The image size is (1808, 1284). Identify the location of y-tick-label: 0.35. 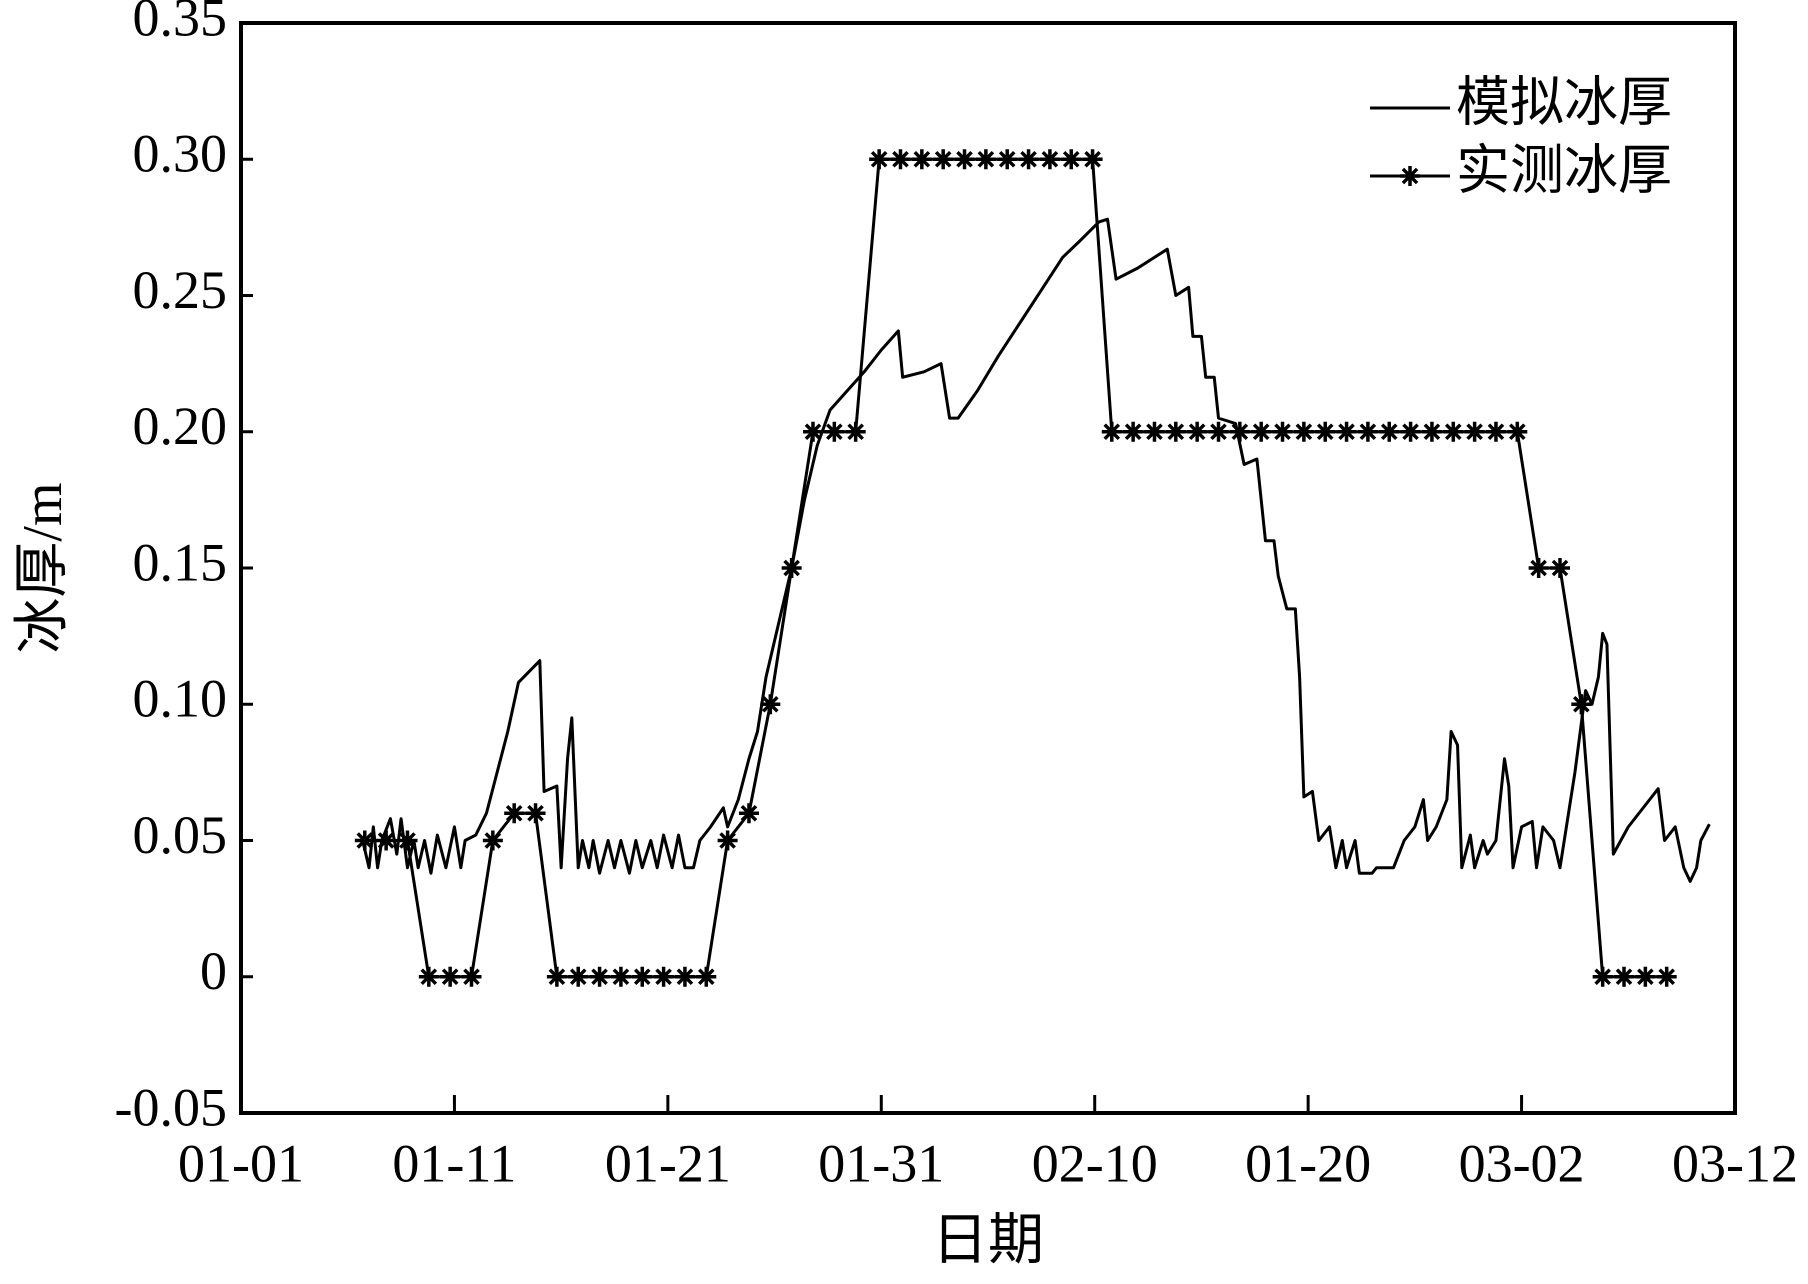
(180, 23).